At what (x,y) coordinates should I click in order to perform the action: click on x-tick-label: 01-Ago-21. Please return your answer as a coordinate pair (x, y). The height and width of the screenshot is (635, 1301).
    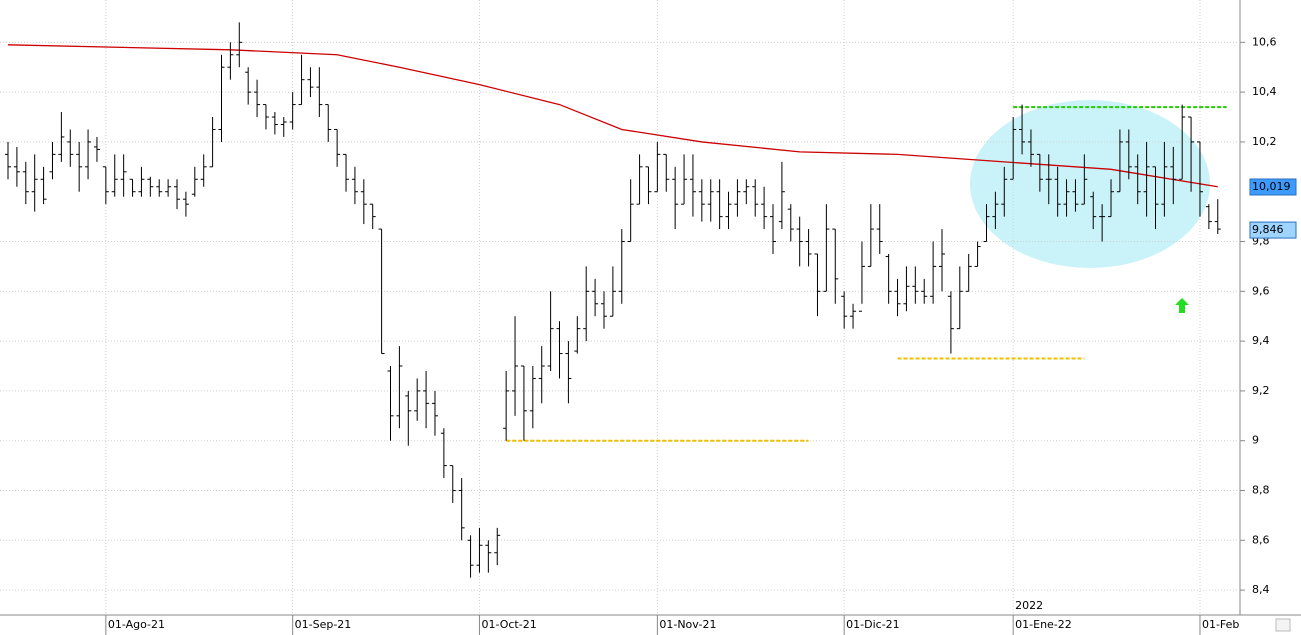
    Looking at the image, I should click on (136, 624).